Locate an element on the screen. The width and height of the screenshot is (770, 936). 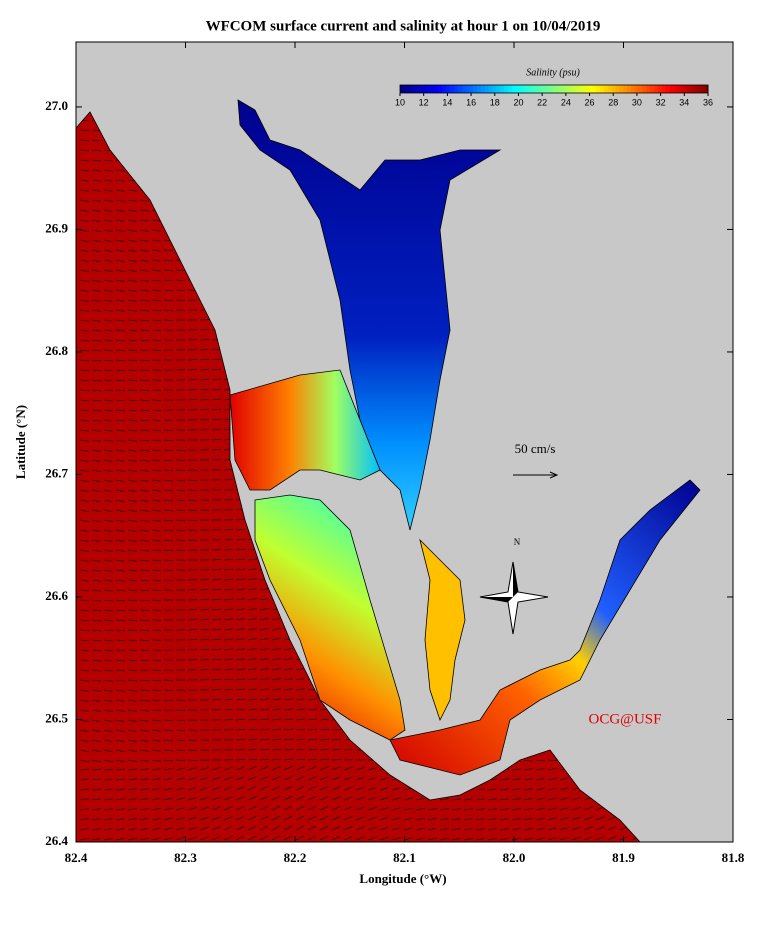
x-tick-label: 82.4 is located at coordinates (76, 857).